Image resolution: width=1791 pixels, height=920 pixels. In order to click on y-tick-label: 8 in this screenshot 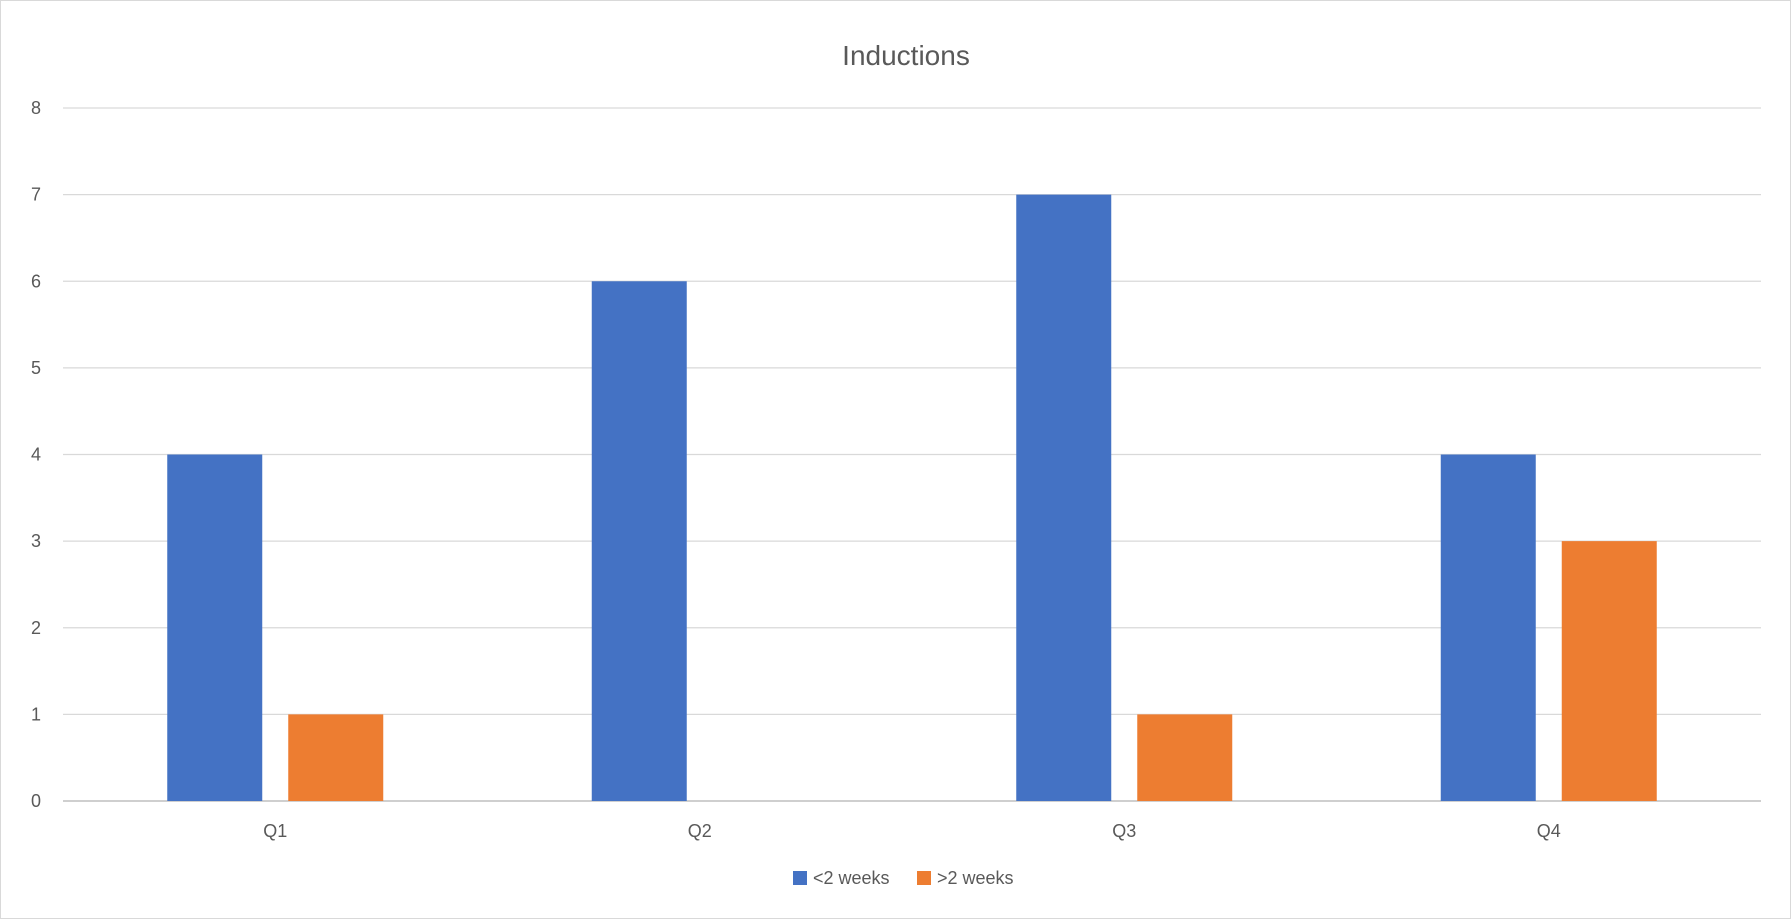, I will do `click(36, 108)`.